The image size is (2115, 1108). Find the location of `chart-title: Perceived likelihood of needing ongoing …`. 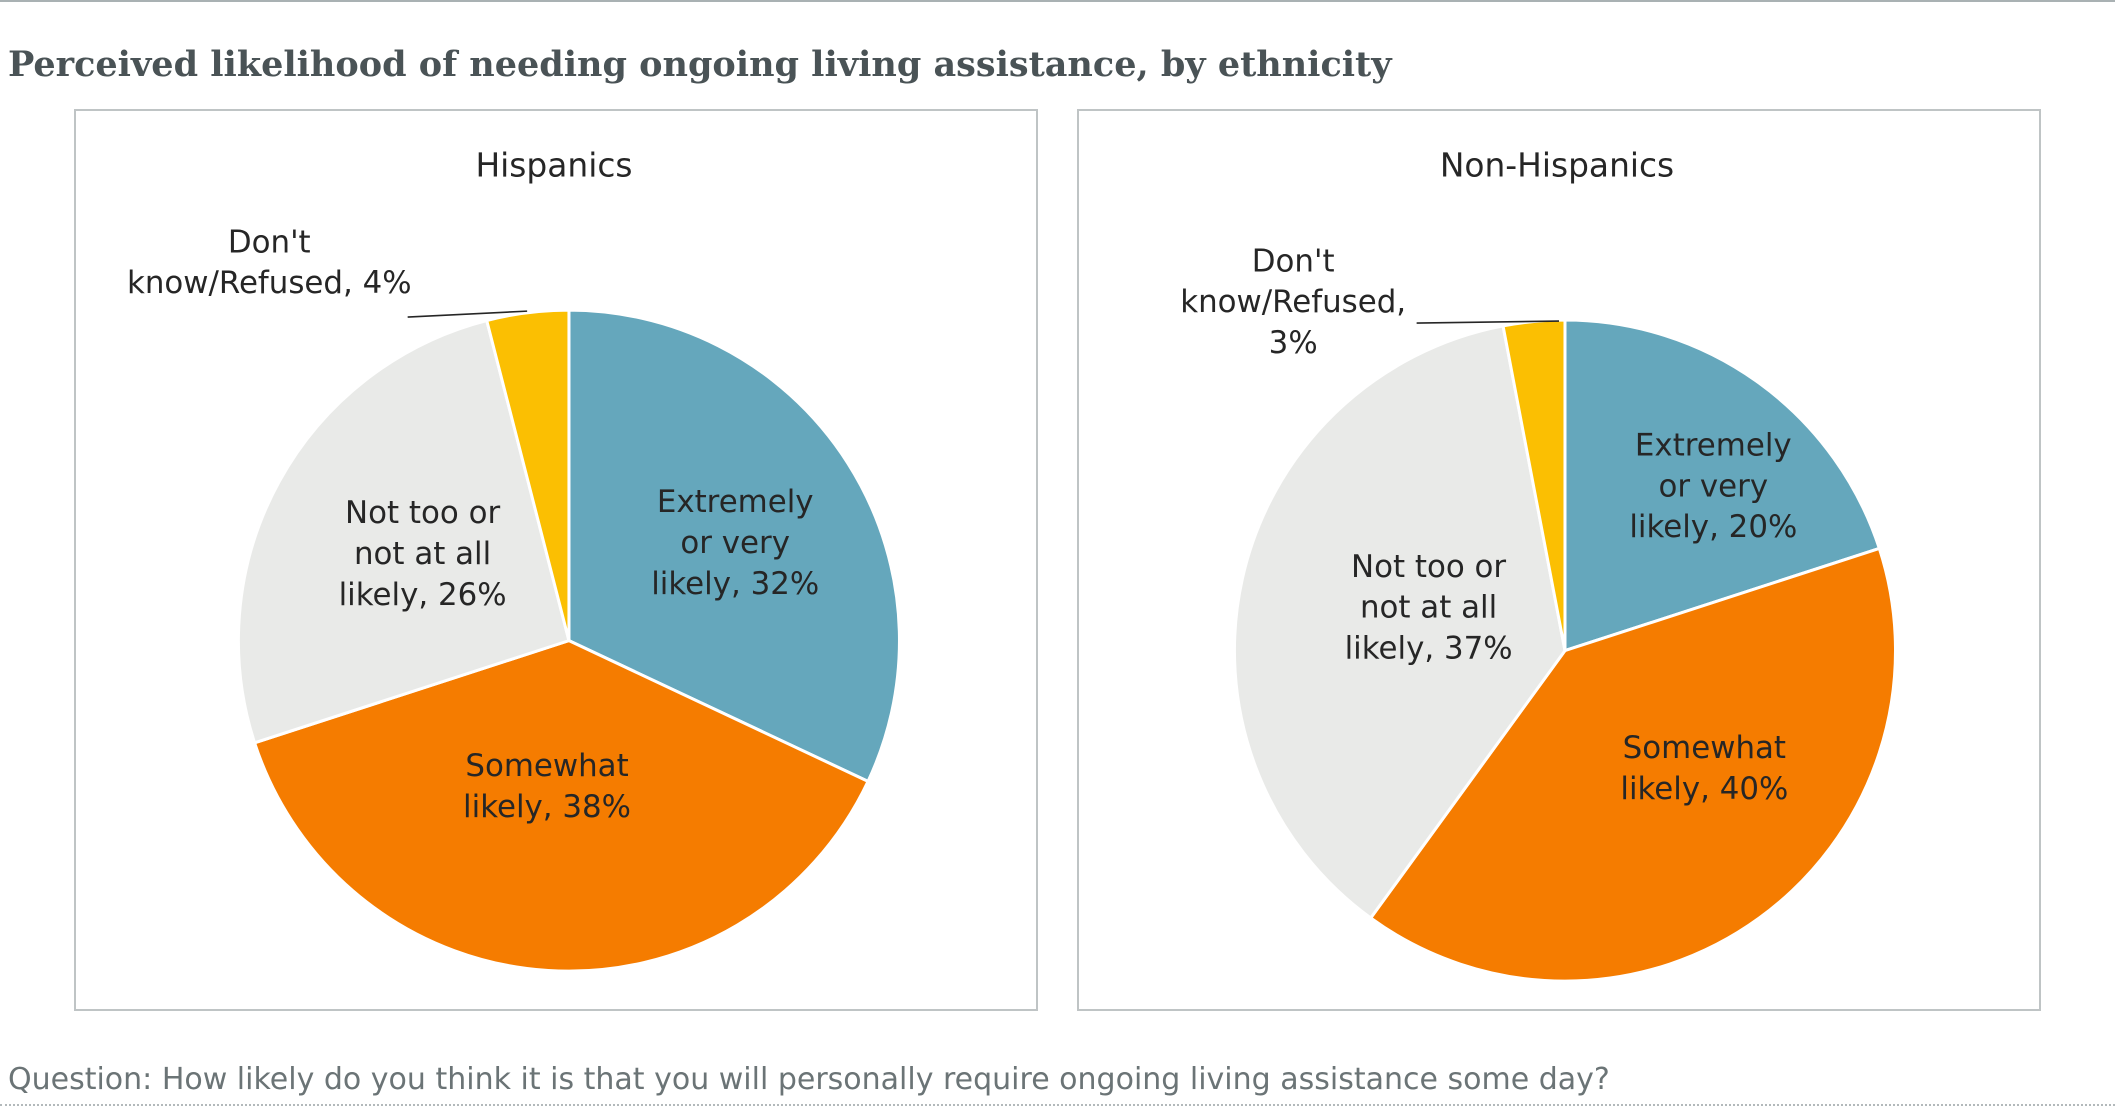

chart-title: Perceived likelihood of needing ongoing … is located at coordinates (700, 64).